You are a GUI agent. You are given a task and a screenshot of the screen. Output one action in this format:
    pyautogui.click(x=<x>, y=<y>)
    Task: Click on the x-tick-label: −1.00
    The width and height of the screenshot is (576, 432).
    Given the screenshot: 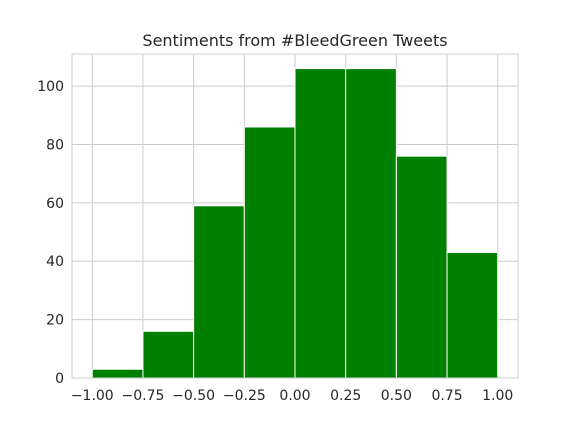 What is the action you would take?
    pyautogui.click(x=92, y=396)
    